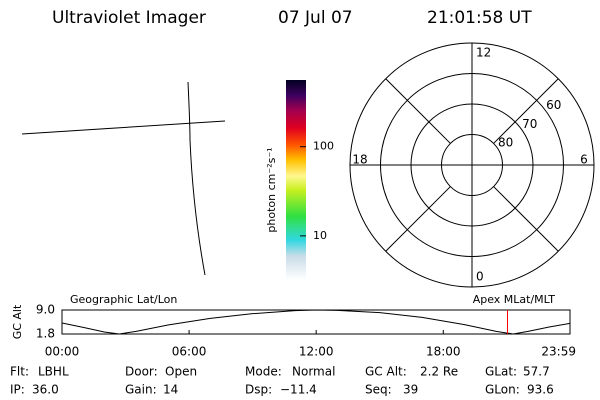 This screenshot has width=600, height=400. What do you see at coordinates (141, 390) in the screenshot?
I see `field-label: Gain:` at bounding box center [141, 390].